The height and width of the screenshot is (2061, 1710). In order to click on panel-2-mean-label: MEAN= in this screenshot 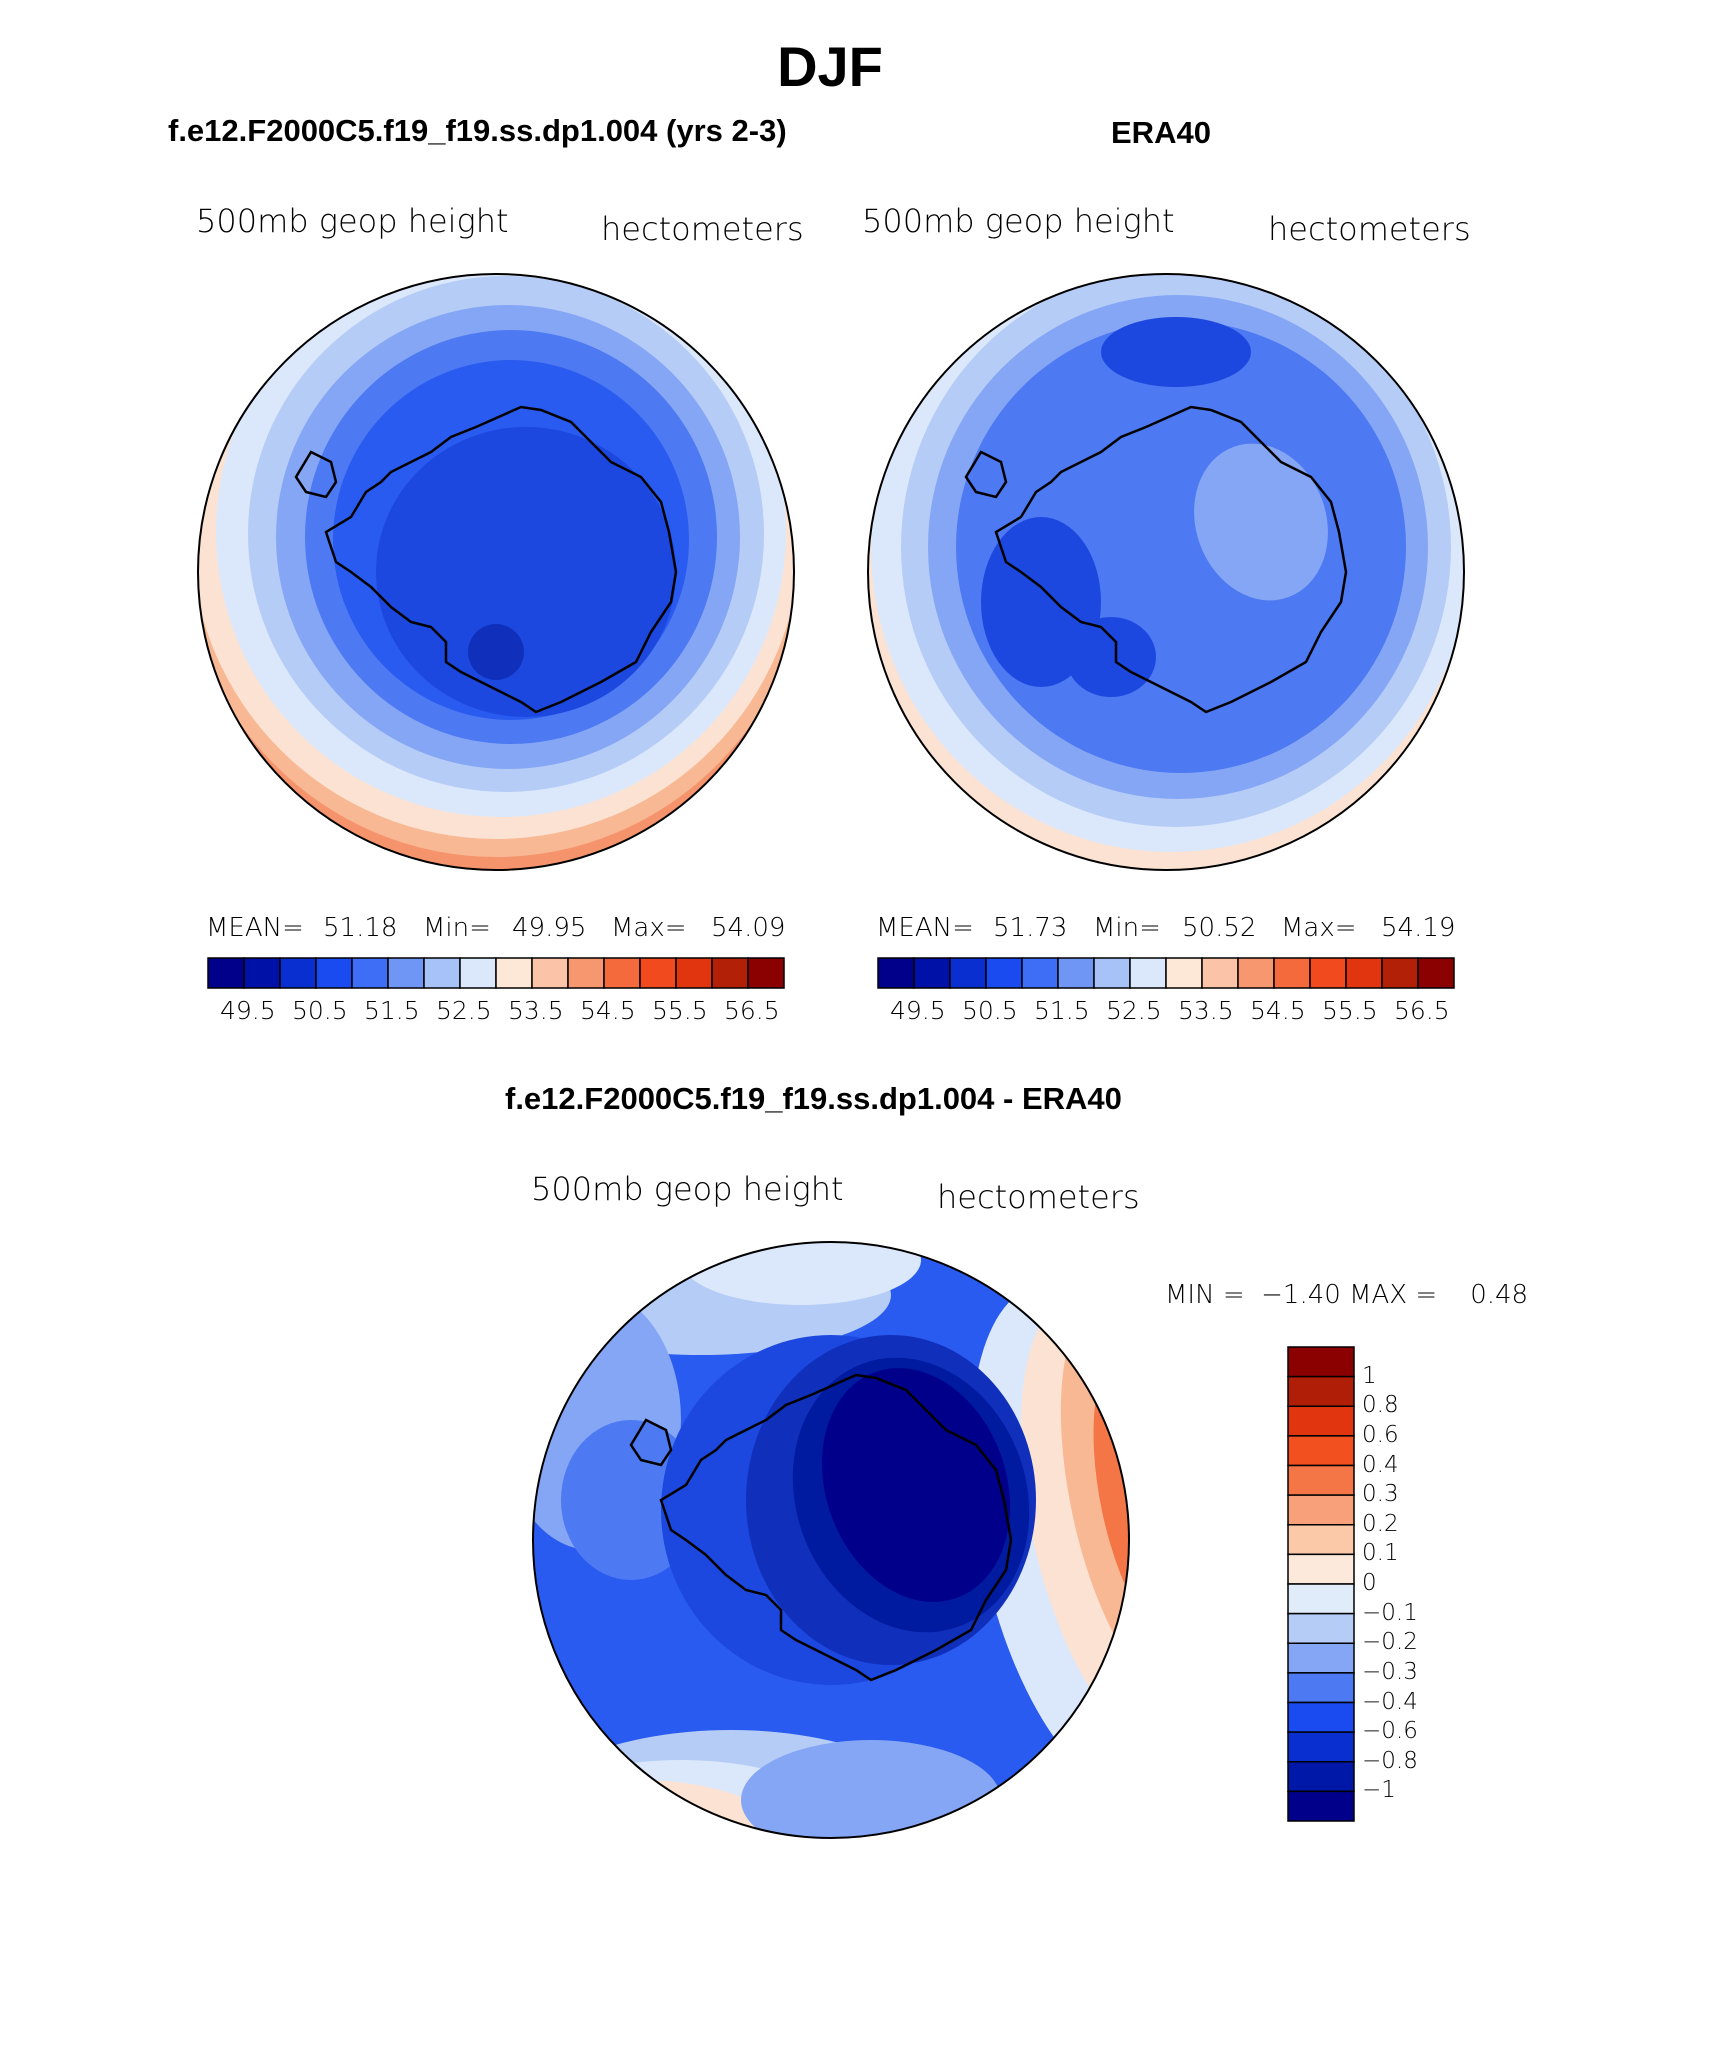, I will do `click(925, 928)`.